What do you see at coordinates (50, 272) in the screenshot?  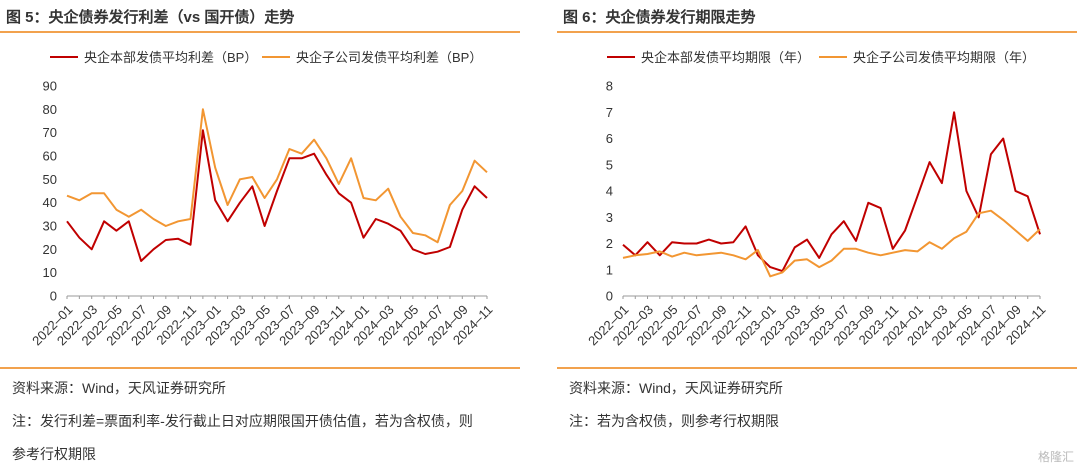 I see `y-tick-label: 10` at bounding box center [50, 272].